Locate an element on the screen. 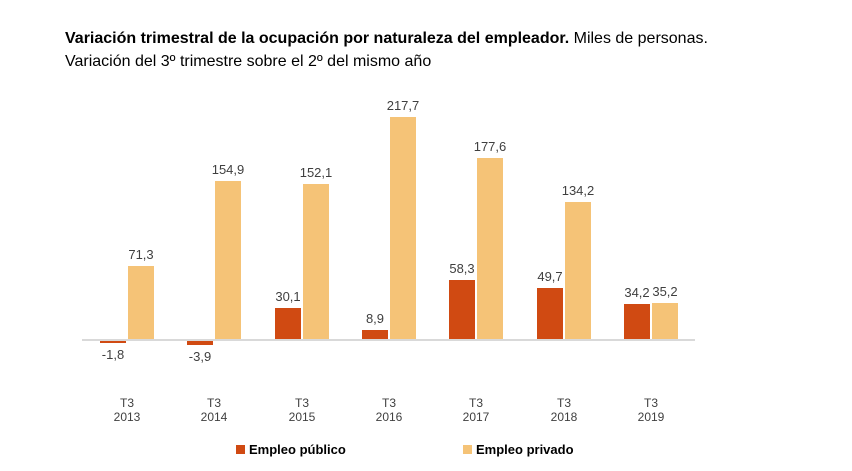 The height and width of the screenshot is (471, 852). legend-label-empleo-publico: Empleo público is located at coordinates (297, 449).